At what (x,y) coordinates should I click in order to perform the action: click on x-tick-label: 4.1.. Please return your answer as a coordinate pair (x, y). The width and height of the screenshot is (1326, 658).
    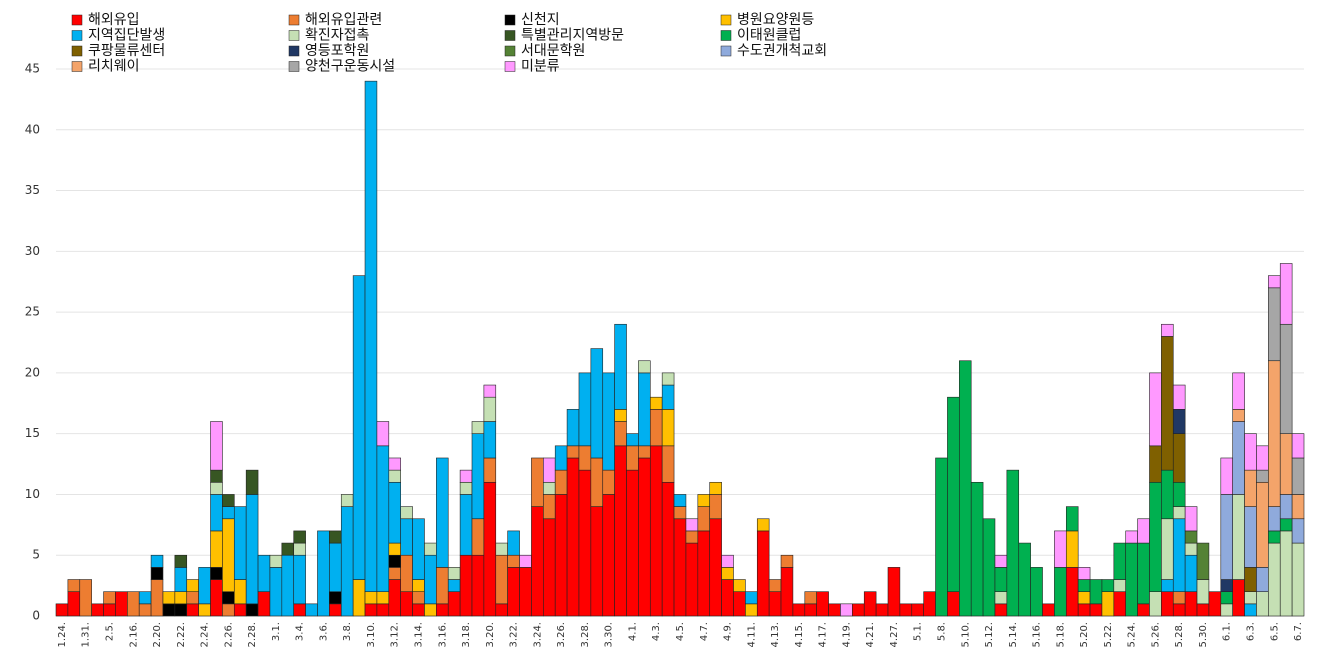
    Looking at the image, I should click on (632, 631).